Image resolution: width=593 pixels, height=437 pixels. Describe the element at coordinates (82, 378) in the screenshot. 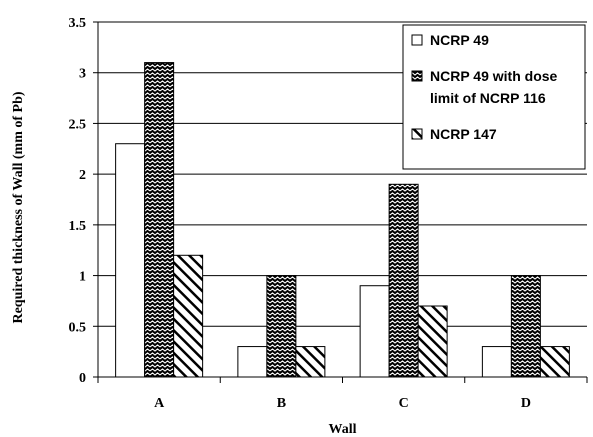

I see `y-tick-label: 0` at that location.